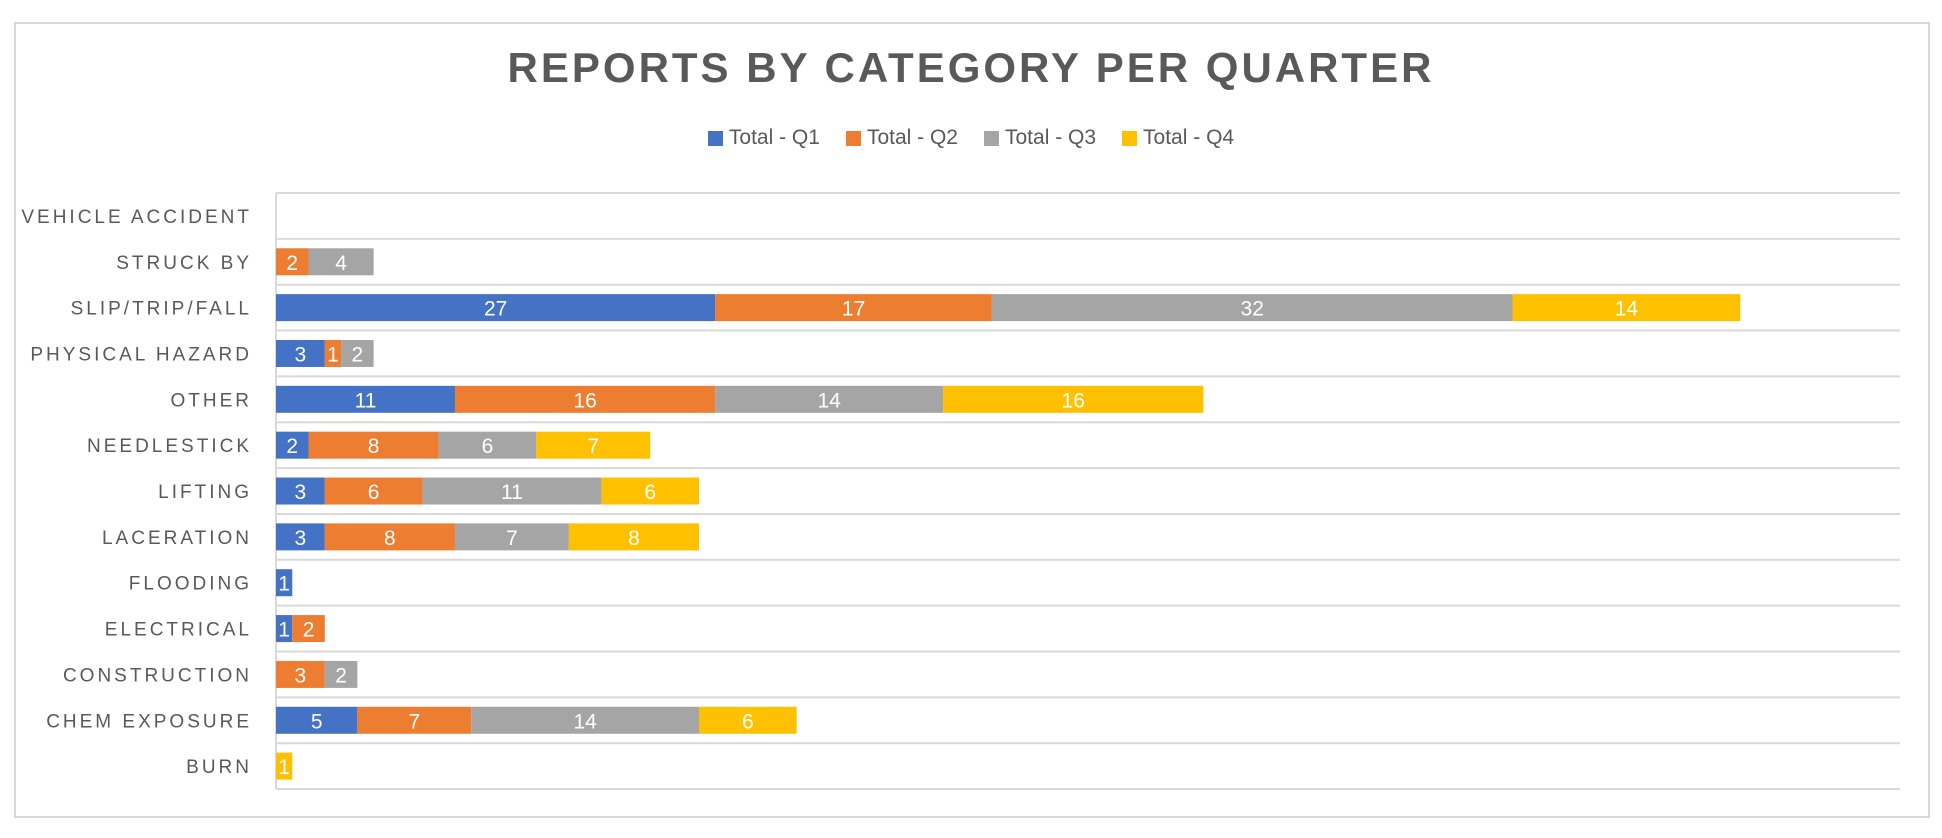 The image size is (1942, 838). What do you see at coordinates (178, 630) in the screenshot?
I see `category-label: ELECTRICAL` at bounding box center [178, 630].